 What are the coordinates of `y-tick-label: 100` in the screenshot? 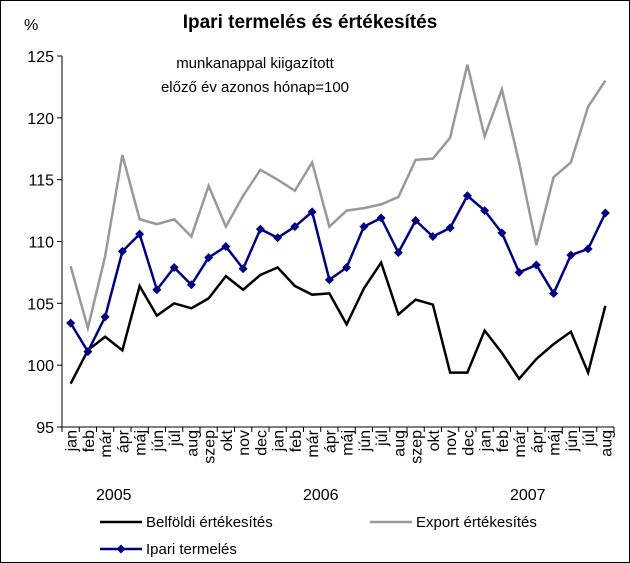 It's located at (40, 366).